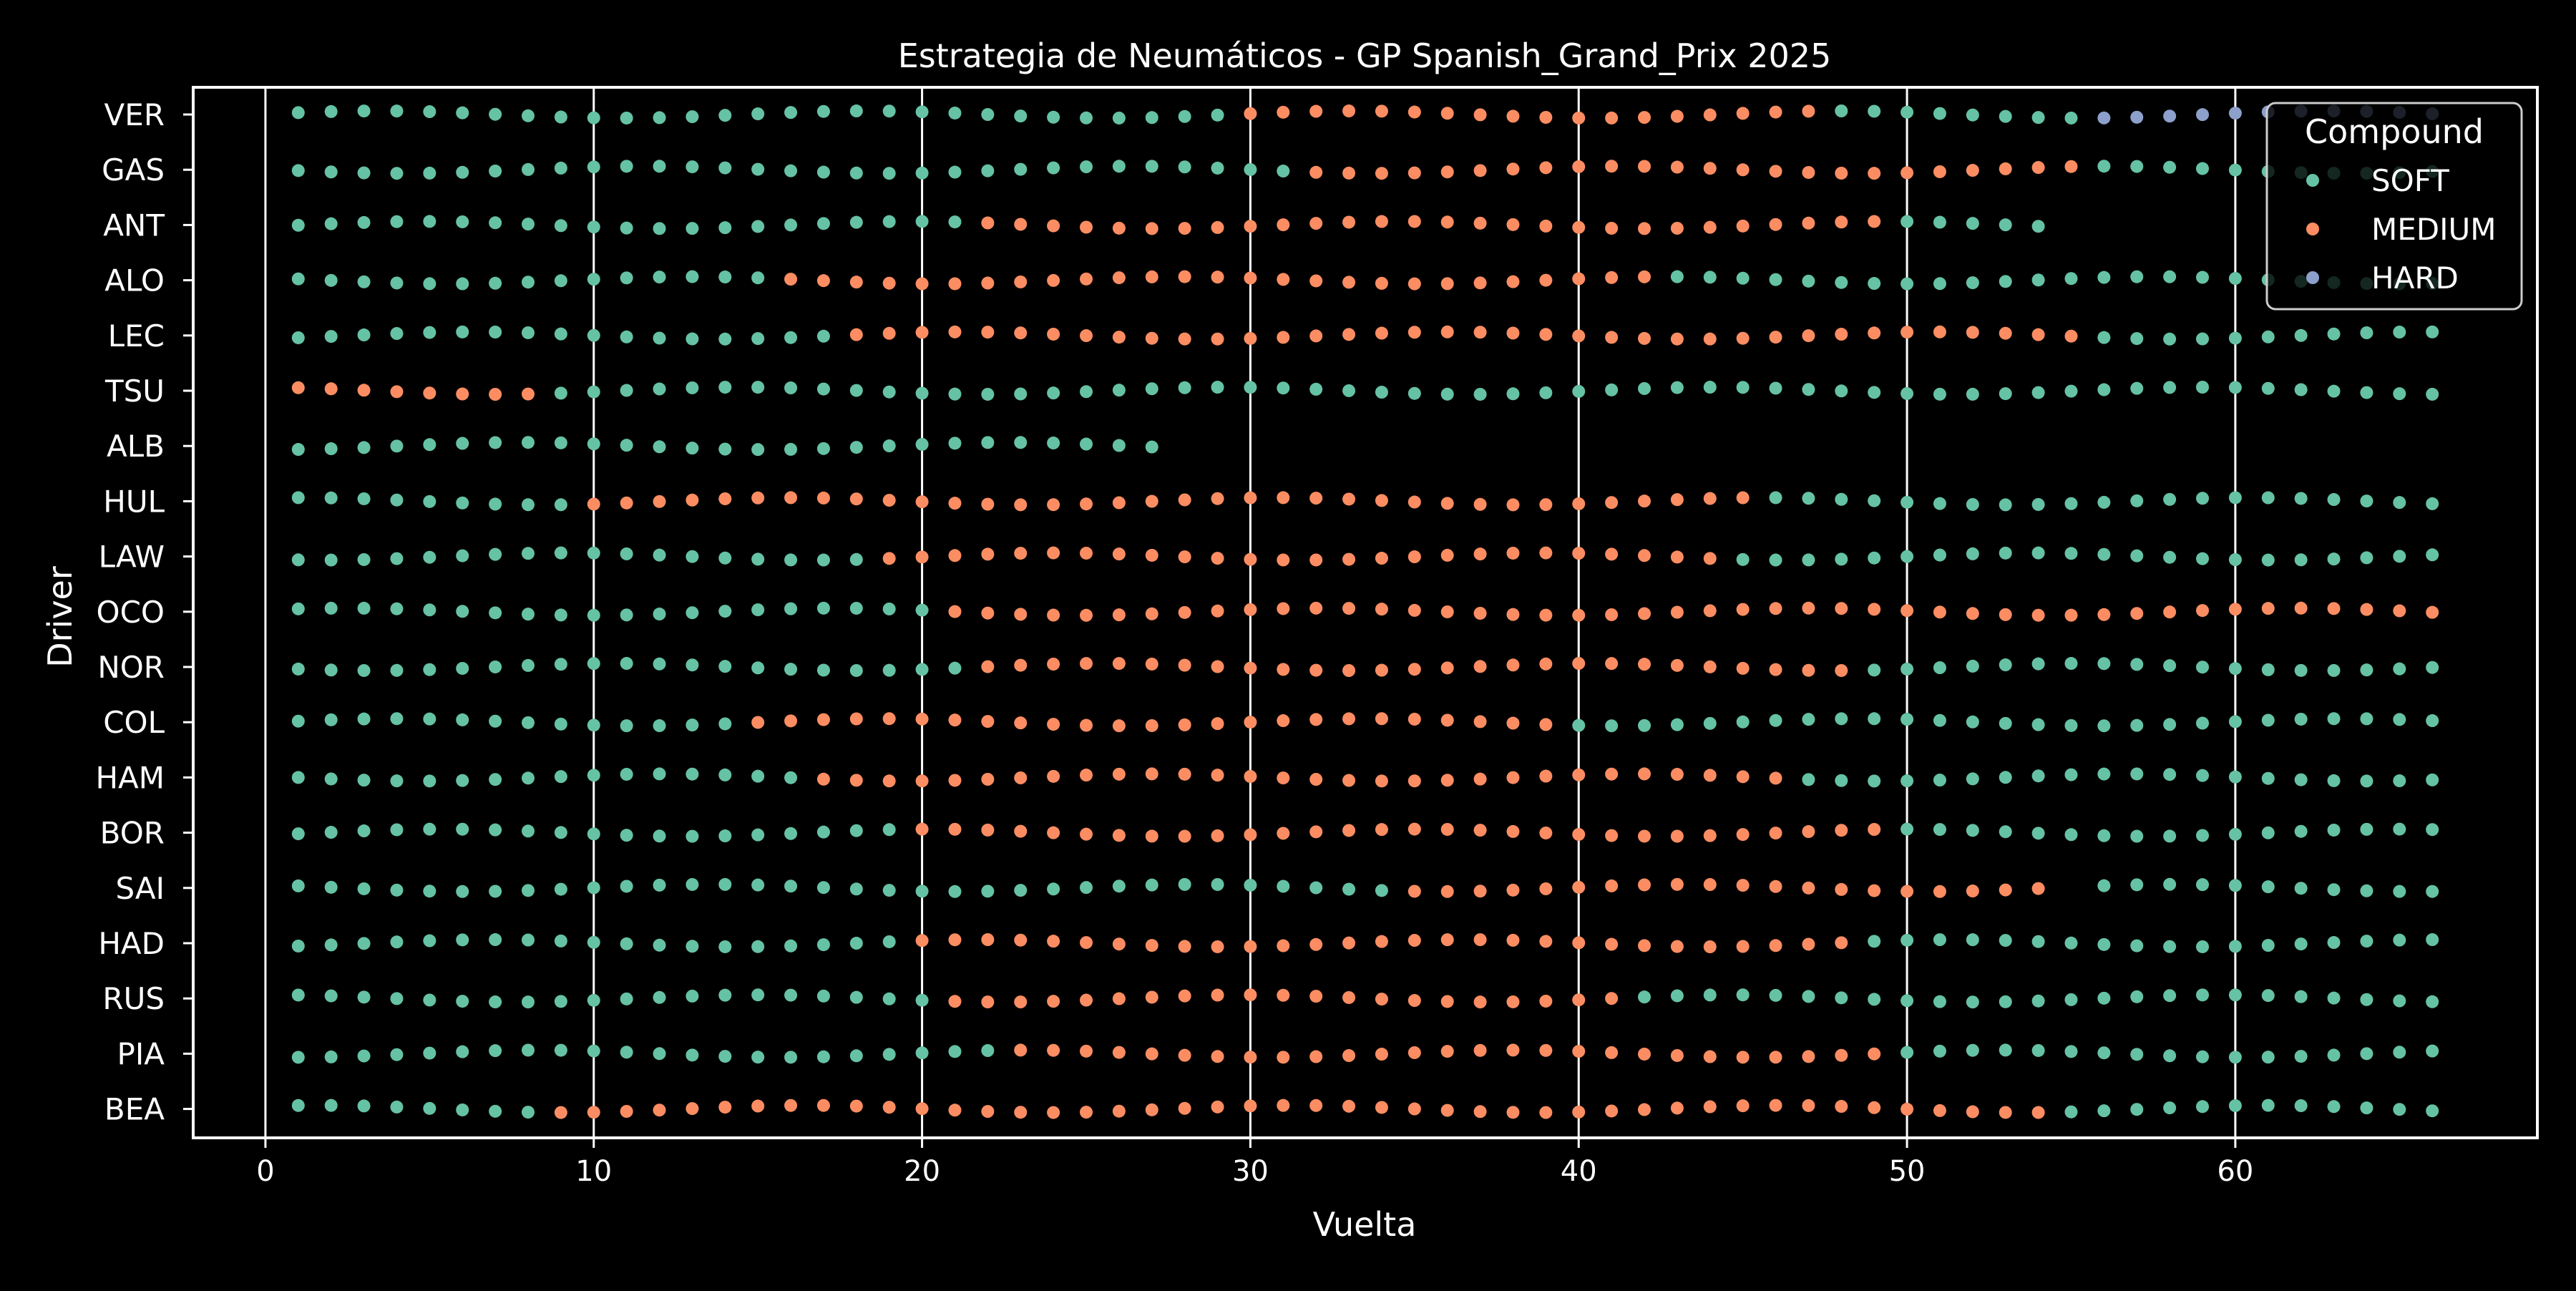  Describe the element at coordinates (265, 1171) in the screenshot. I see `x-tick-label-0: 0` at that location.